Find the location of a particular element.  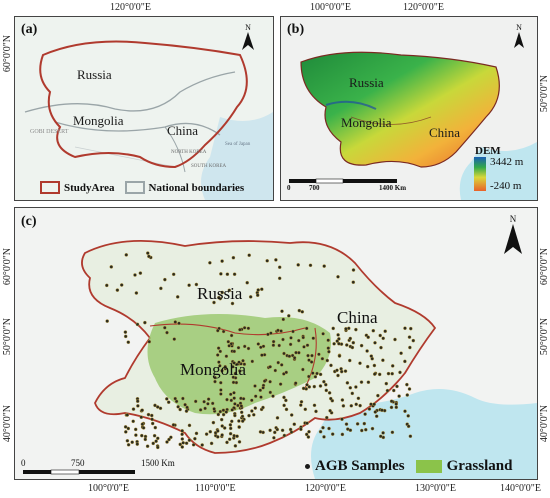

lat-tick-b: 50°0'0"N is located at coordinates (544, 94).